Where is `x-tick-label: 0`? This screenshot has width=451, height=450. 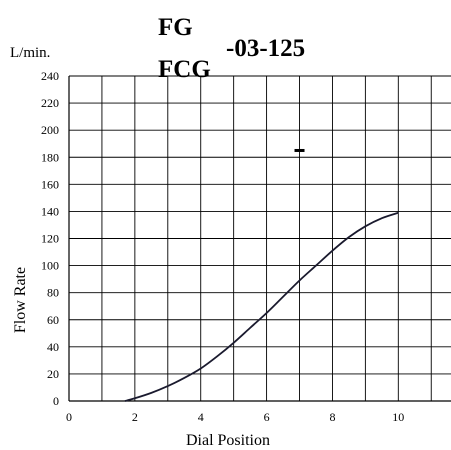
x-tick-label: 0 is located at coordinates (69, 417).